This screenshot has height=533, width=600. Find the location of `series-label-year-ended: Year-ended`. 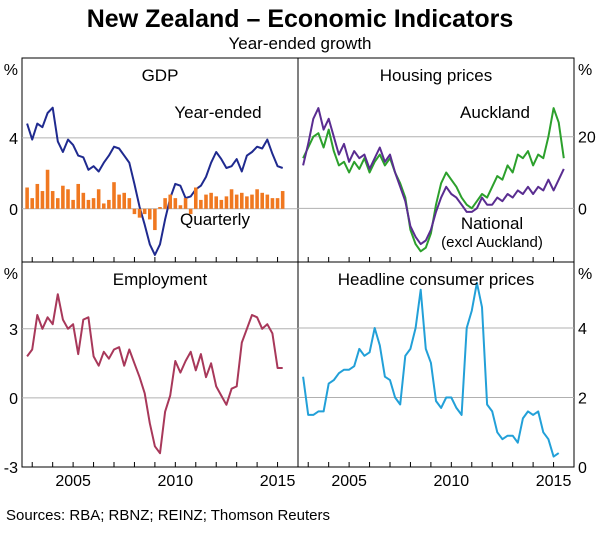

series-label-year-ended: Year-ended is located at coordinates (217, 112).